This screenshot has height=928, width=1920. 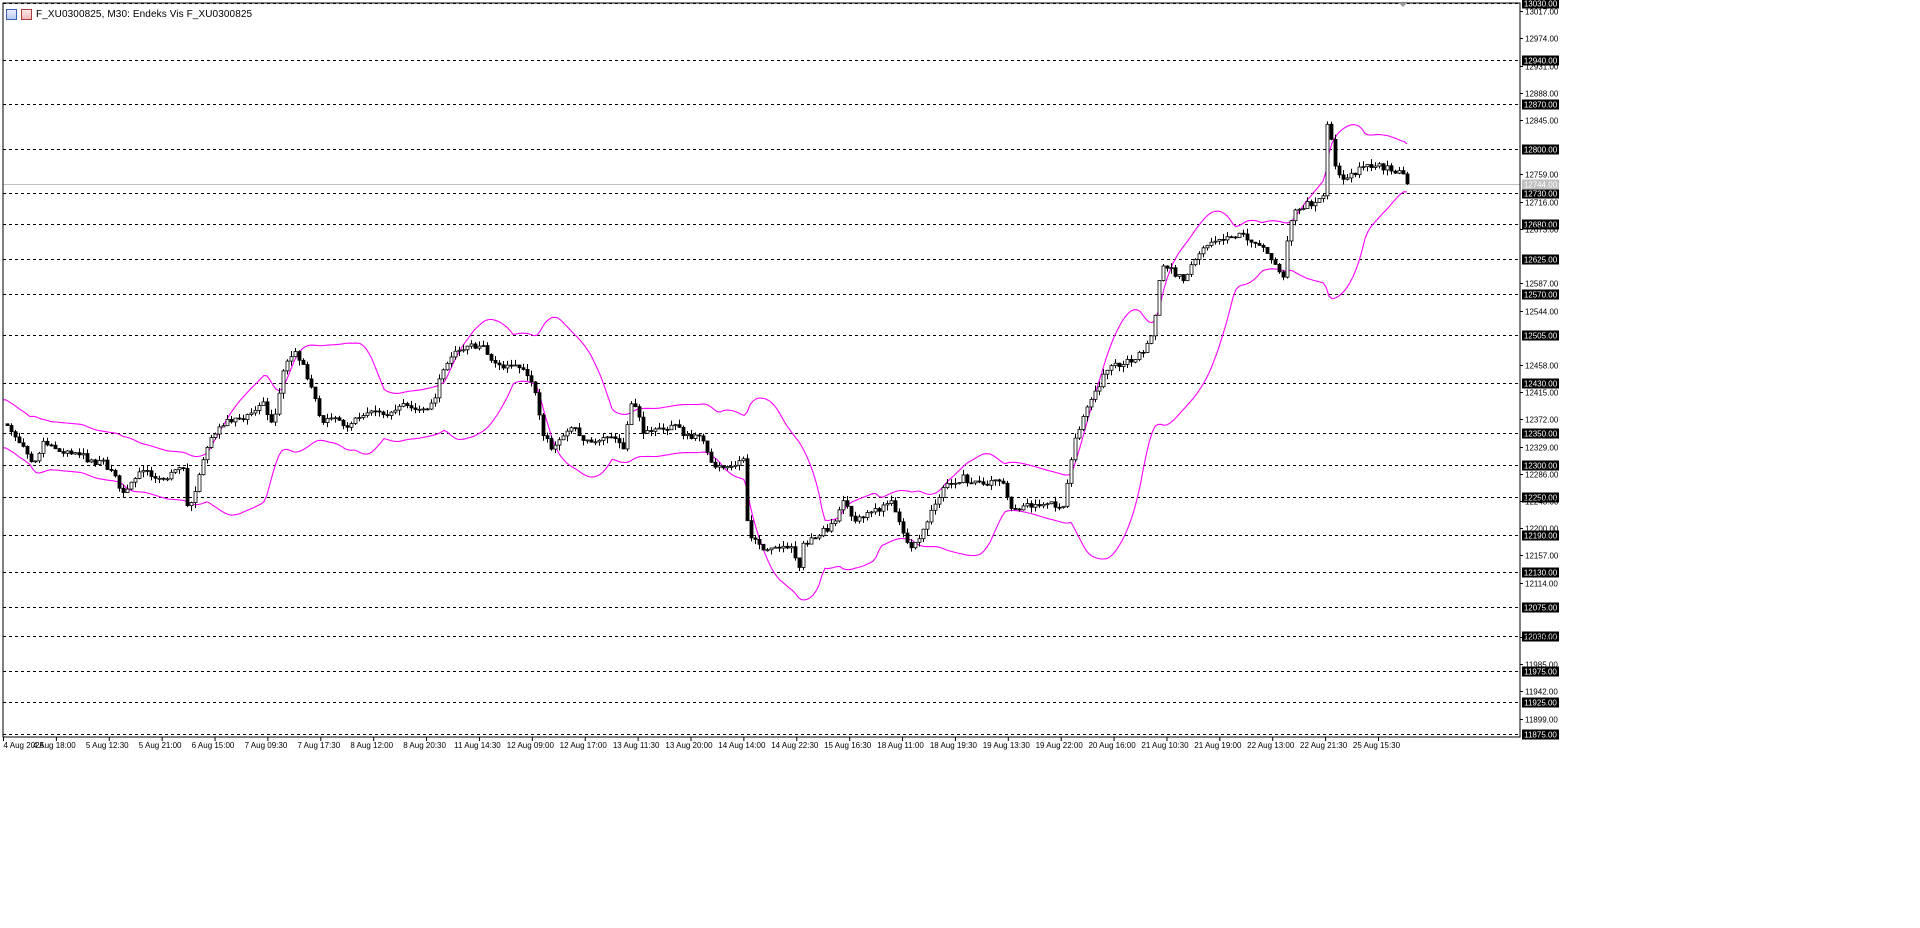 I want to click on price-level-label: 12030.00, so click(x=1541, y=637).